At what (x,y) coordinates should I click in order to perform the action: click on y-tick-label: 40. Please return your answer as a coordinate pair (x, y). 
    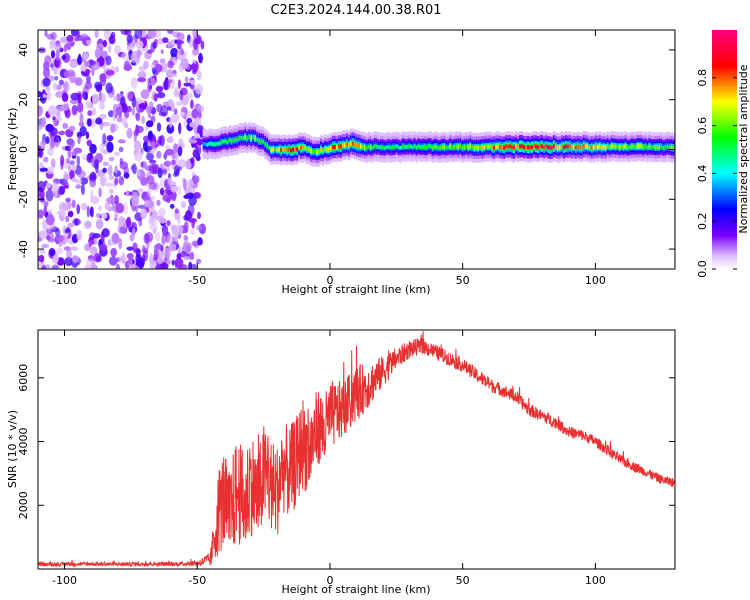
    Looking at the image, I should click on (23, 50).